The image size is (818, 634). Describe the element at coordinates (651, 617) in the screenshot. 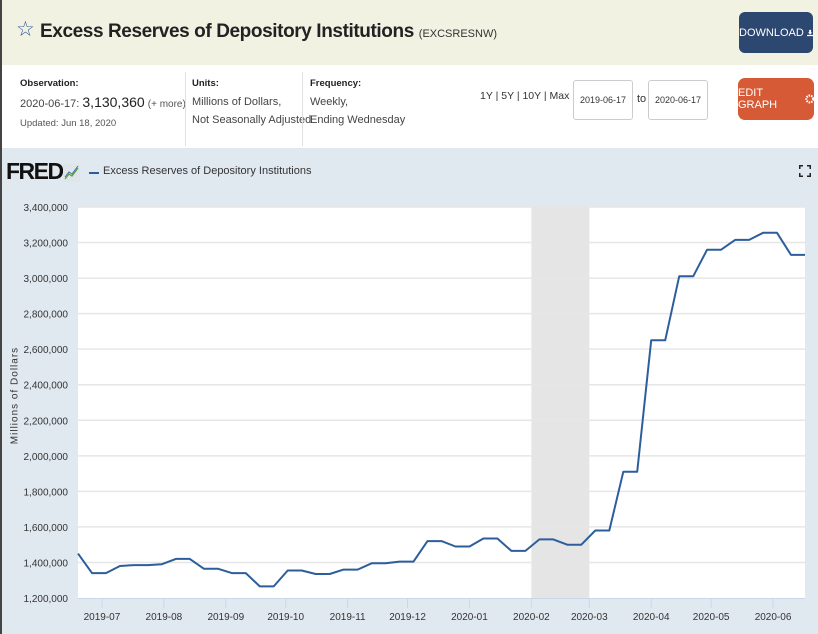

I see `x-tick-label: 2020-04` at that location.